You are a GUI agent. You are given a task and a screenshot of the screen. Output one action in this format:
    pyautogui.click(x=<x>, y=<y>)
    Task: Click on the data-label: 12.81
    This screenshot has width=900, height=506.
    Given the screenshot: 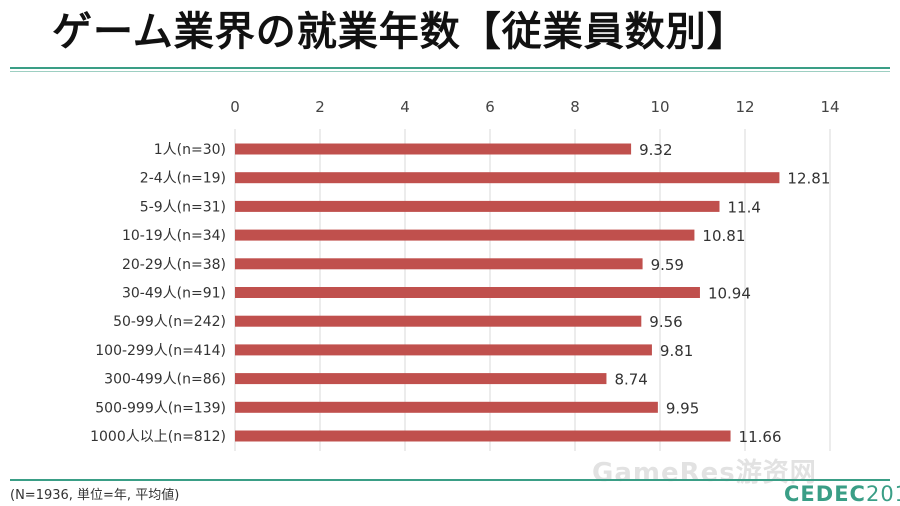 What is the action you would take?
    pyautogui.click(x=808, y=179)
    